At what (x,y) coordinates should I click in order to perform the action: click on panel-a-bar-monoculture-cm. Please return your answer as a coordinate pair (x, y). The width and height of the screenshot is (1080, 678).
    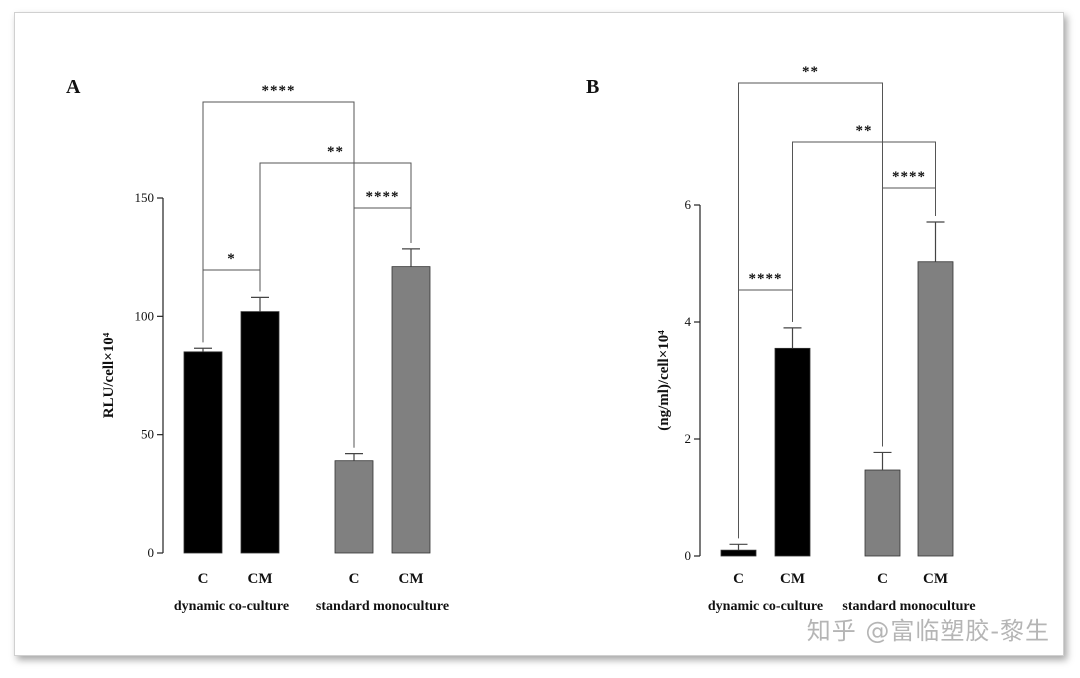
    Looking at the image, I should click on (411, 410).